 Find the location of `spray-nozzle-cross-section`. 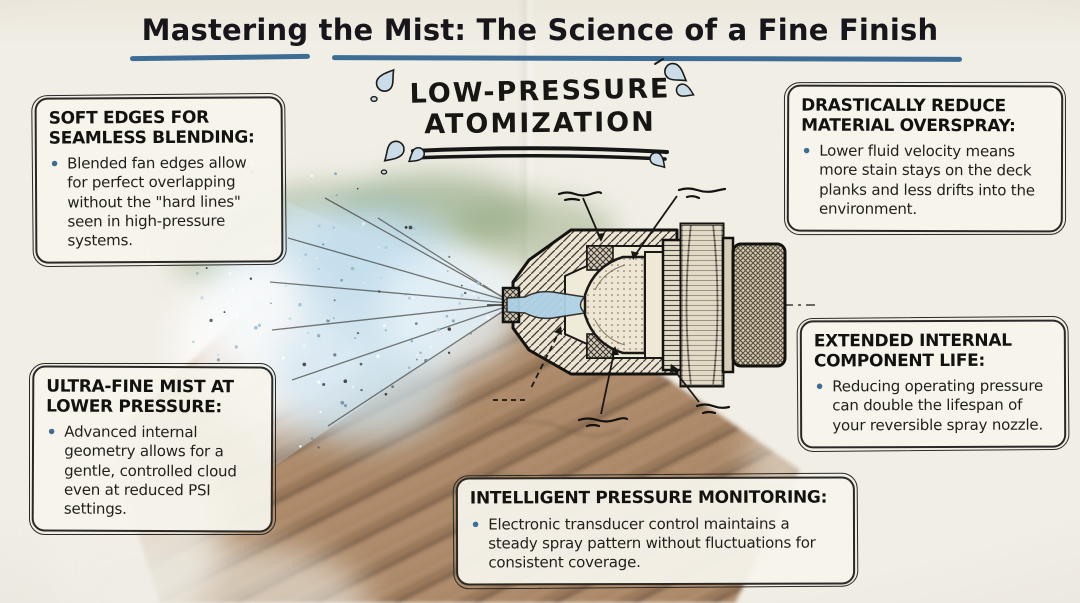

spray-nozzle-cross-section is located at coordinates (651, 307).